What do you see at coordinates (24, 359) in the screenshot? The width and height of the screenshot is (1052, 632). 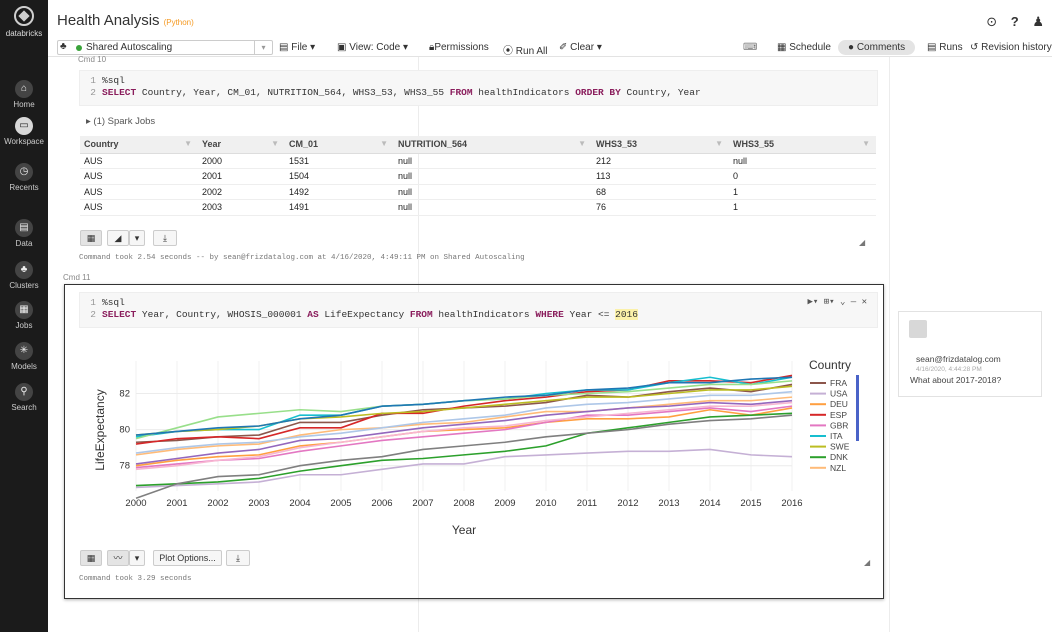 I see `sidebar-item-models: ✳ Models` at bounding box center [24, 359].